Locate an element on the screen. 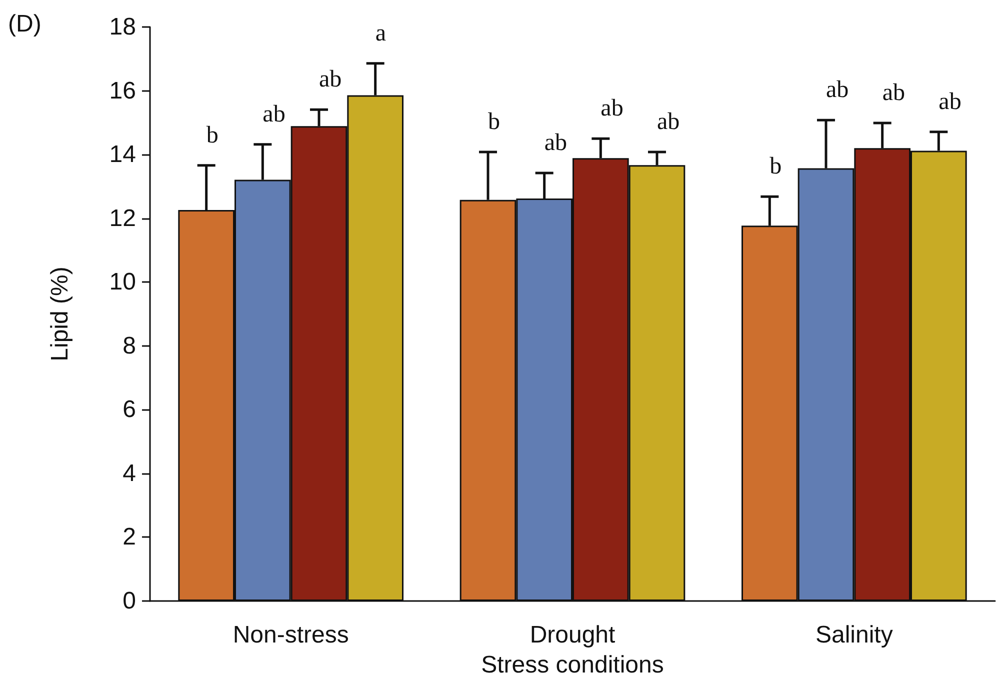  y-tick-label: 8 is located at coordinates (129, 346).